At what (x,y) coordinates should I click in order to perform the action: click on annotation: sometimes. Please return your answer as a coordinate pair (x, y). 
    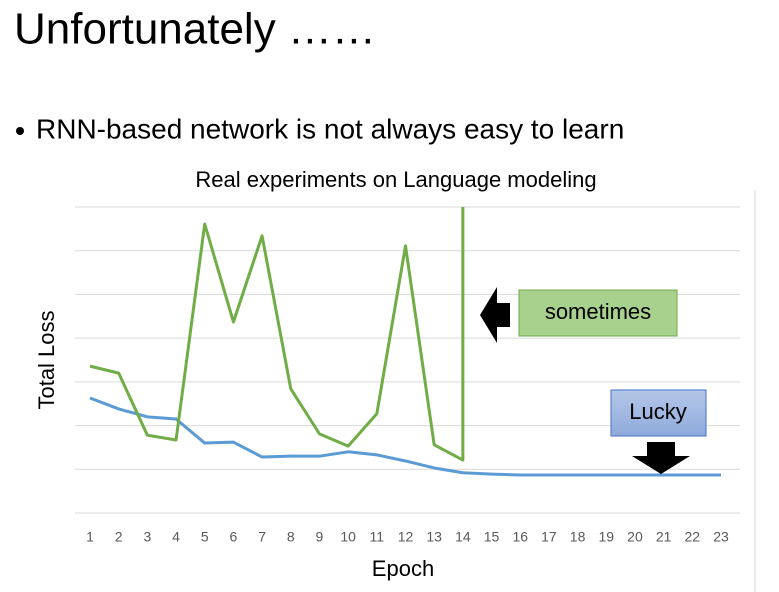
    Looking at the image, I should click on (598, 311).